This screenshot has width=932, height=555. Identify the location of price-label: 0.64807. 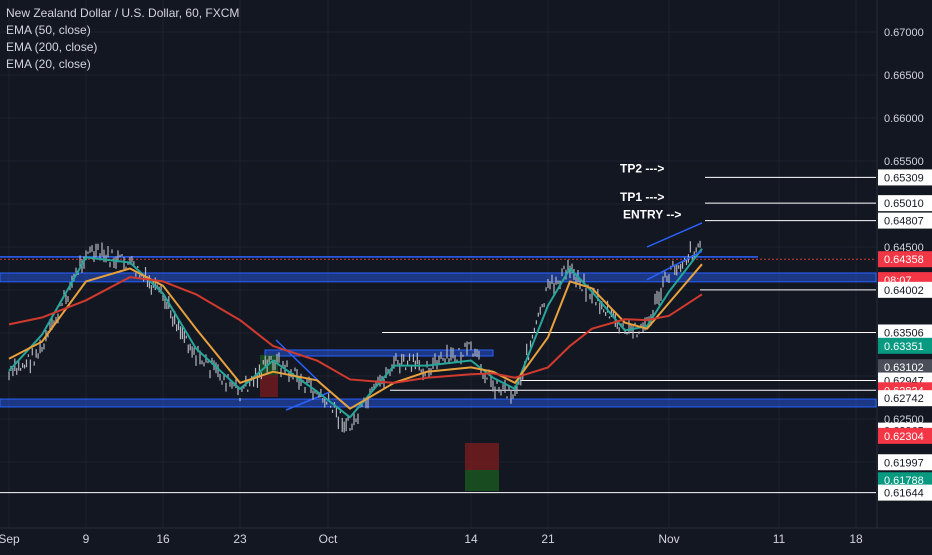
(904, 222).